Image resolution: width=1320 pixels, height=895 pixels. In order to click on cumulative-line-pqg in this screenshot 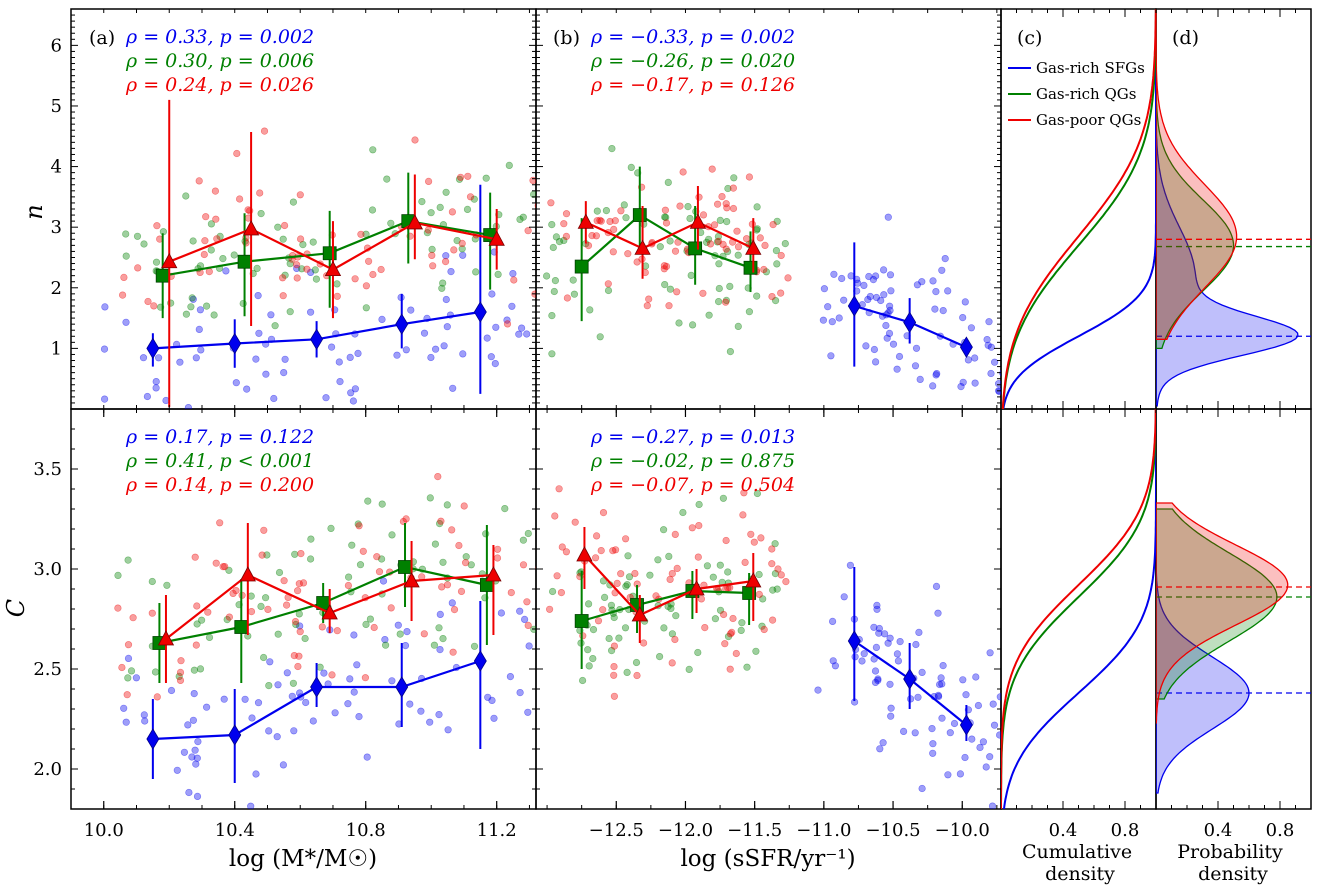, I will do `click(1078, 609)`.